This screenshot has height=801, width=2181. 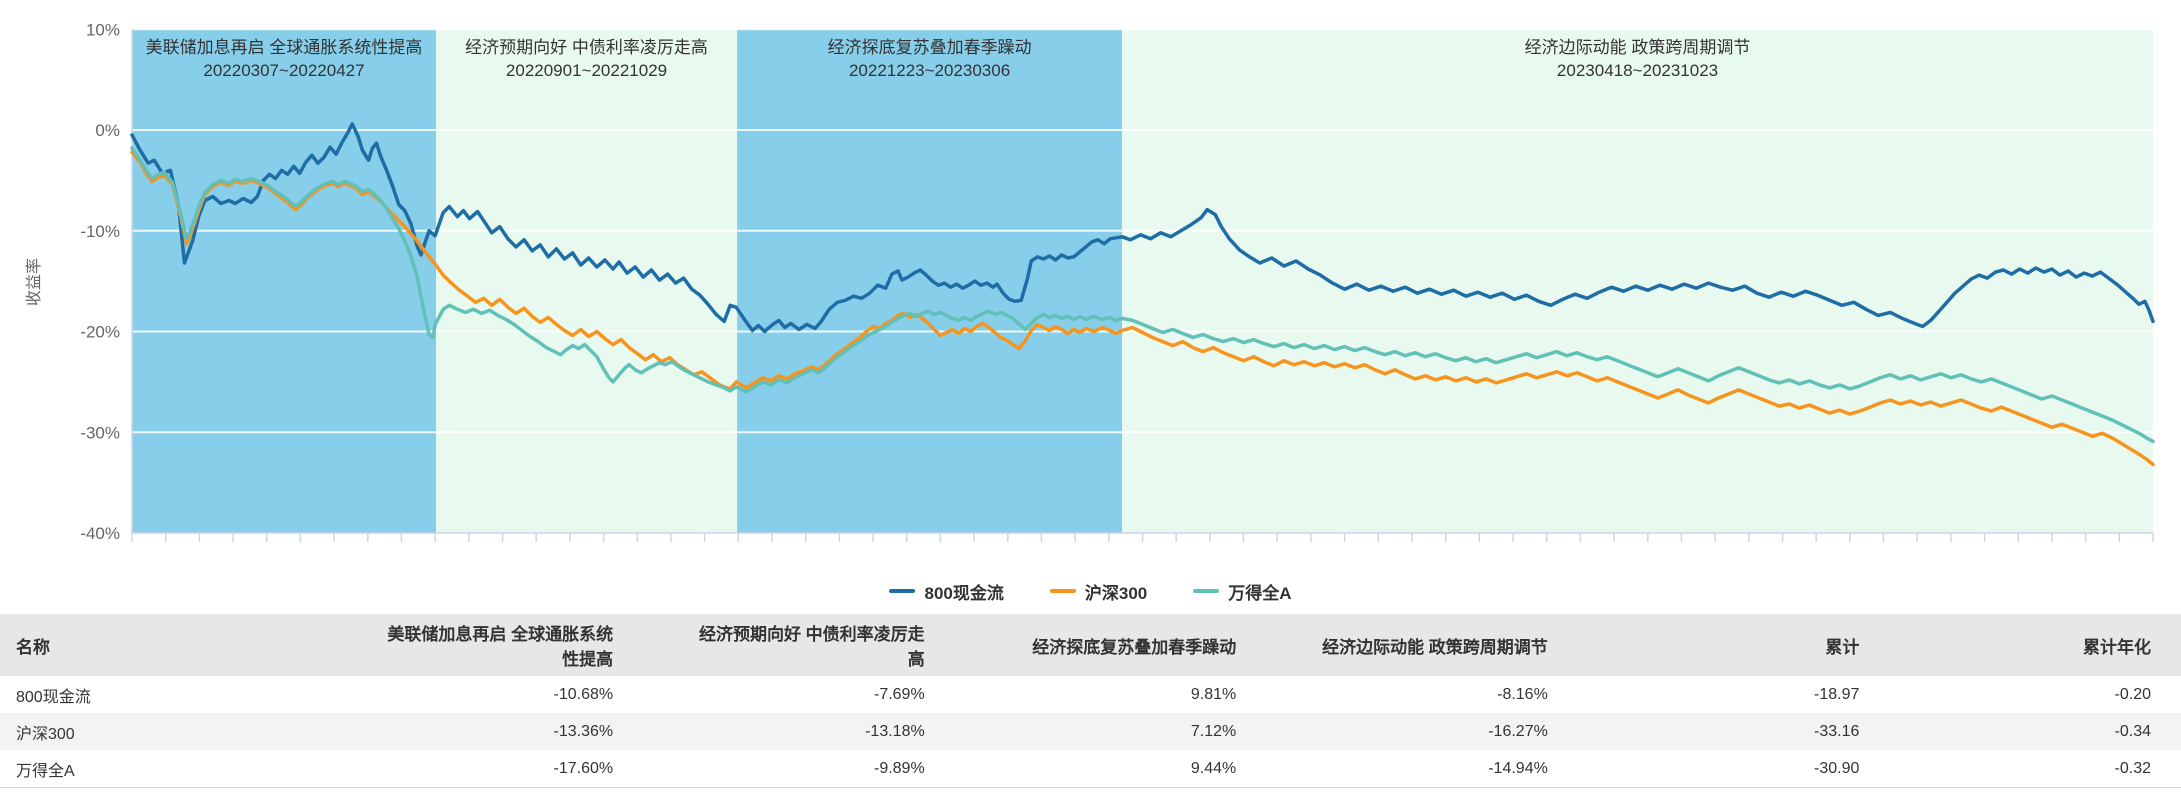 What do you see at coordinates (1518, 731) in the screenshot?
I see `value-cell: -16.27%` at bounding box center [1518, 731].